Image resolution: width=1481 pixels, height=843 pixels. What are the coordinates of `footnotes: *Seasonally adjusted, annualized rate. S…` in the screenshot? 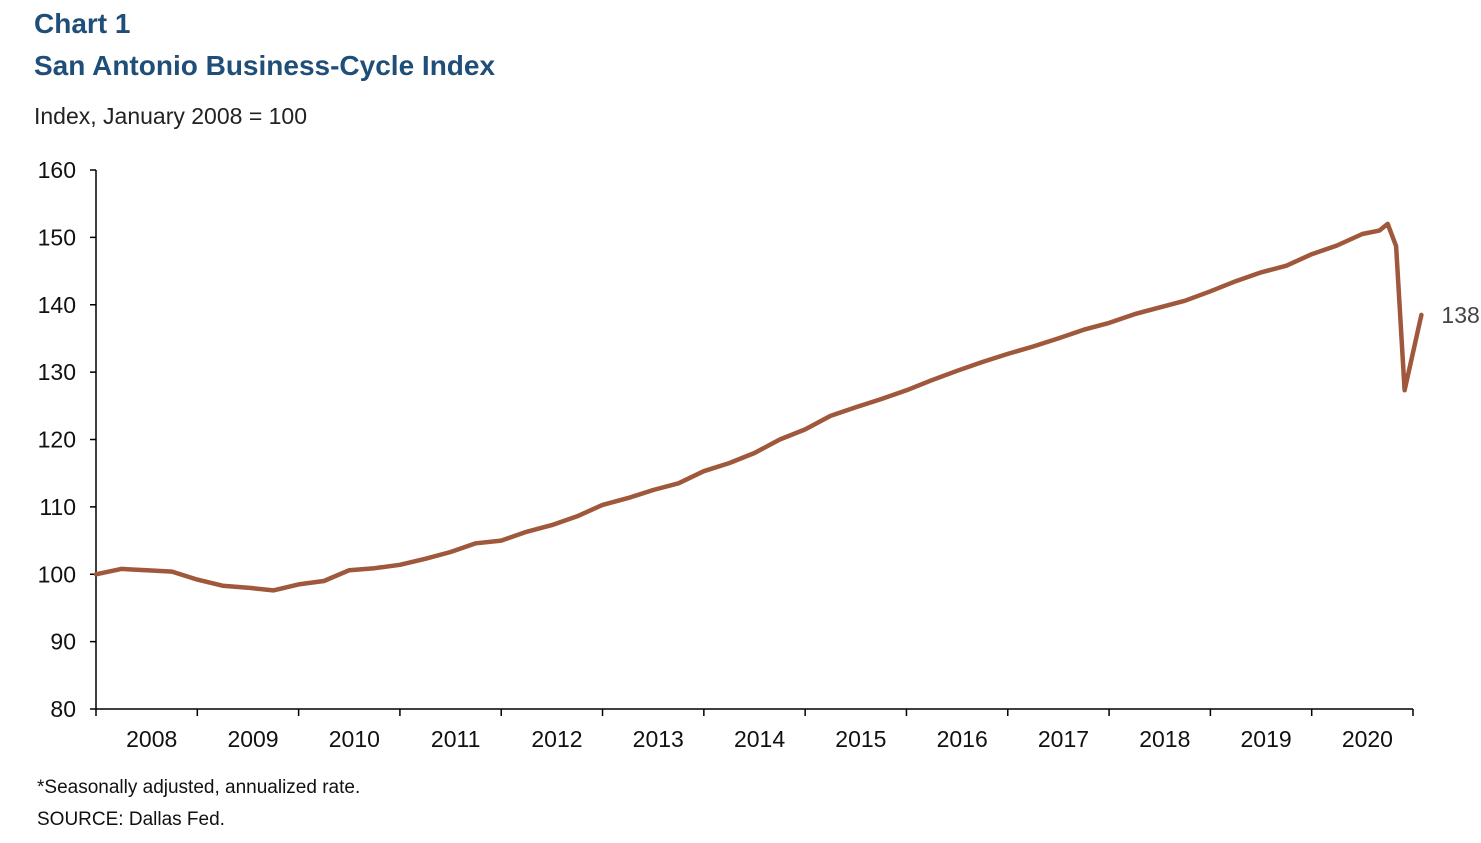 It's located at (198, 804).